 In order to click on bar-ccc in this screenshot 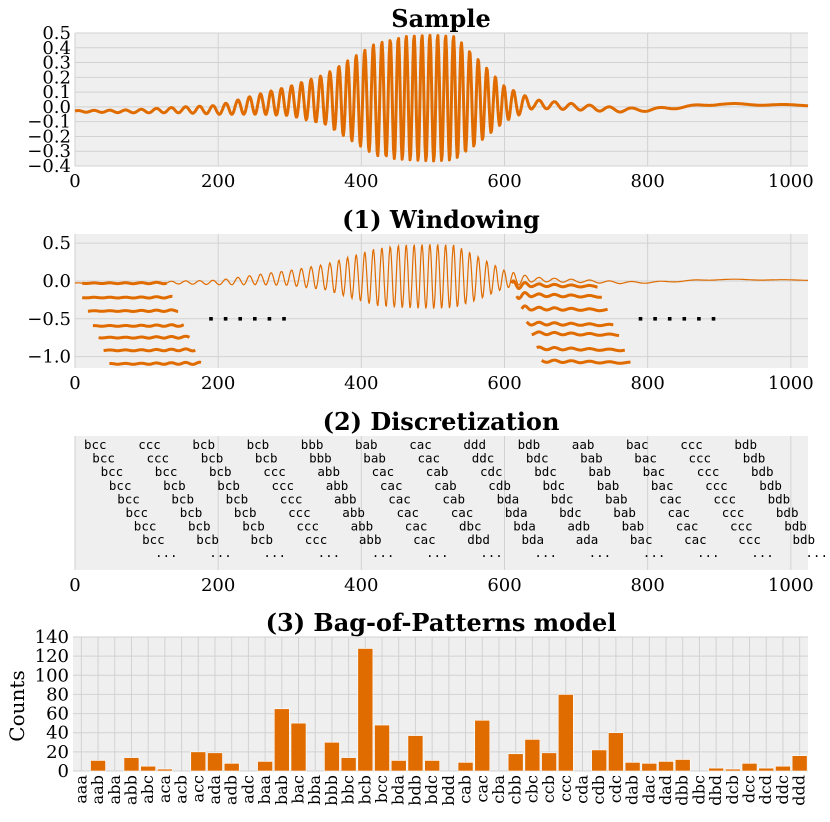, I will do `click(565, 733)`.